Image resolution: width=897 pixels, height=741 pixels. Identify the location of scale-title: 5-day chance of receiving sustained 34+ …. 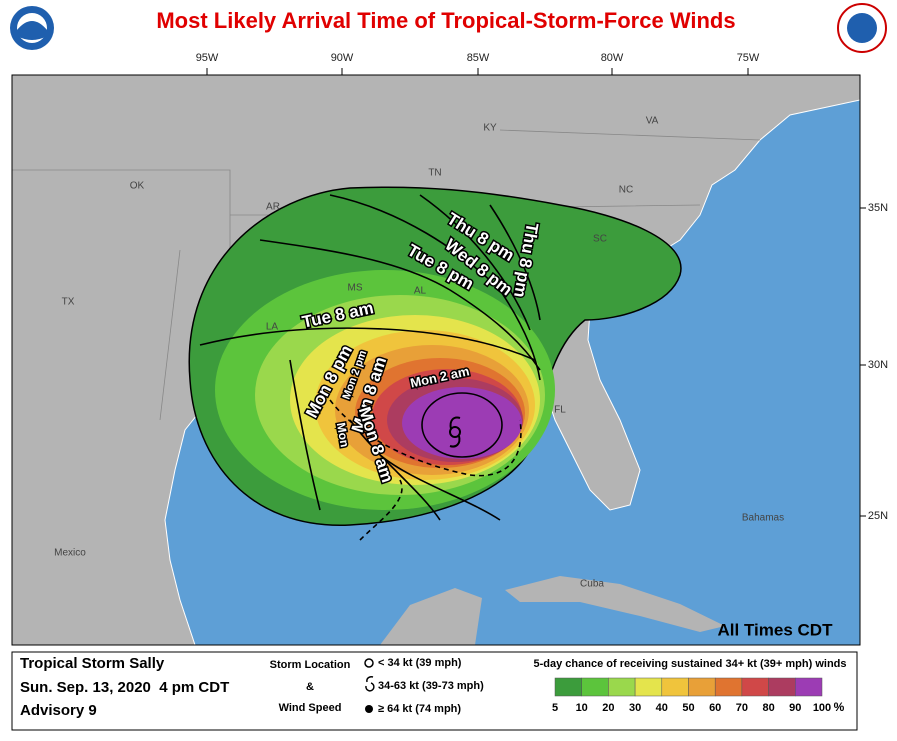
(690, 664).